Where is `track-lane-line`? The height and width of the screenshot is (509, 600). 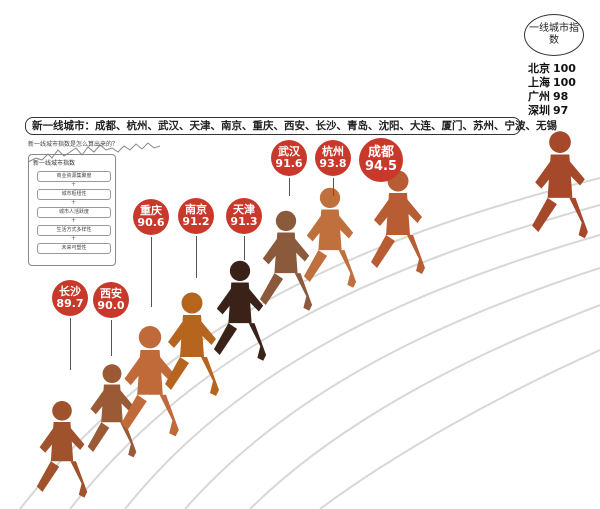 track-lane-line is located at coordinates (459, 429).